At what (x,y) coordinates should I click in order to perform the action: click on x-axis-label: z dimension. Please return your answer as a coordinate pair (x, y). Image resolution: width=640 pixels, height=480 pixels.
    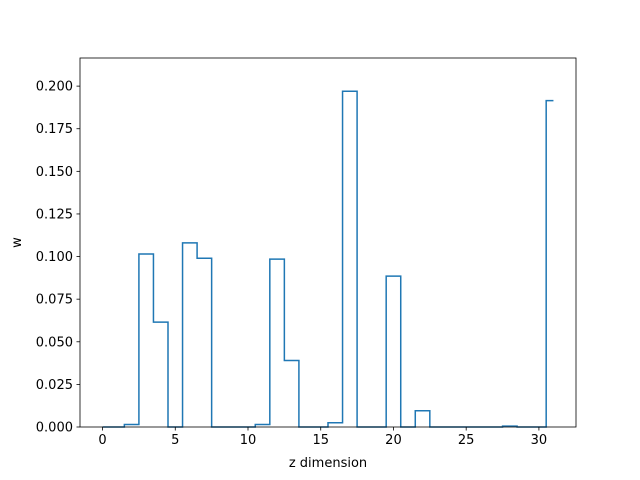
    Looking at the image, I should click on (328, 463).